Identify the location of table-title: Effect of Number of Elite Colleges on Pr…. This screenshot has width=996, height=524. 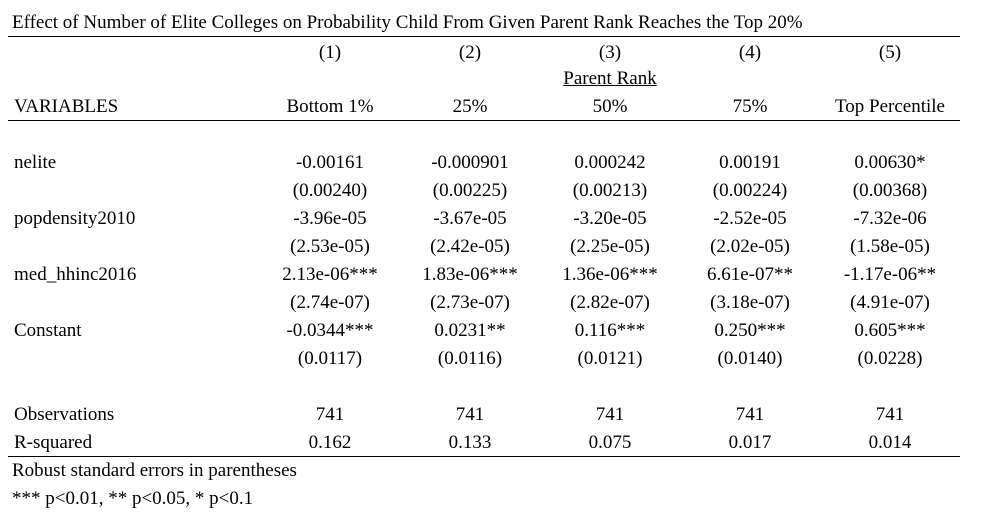
(407, 22).